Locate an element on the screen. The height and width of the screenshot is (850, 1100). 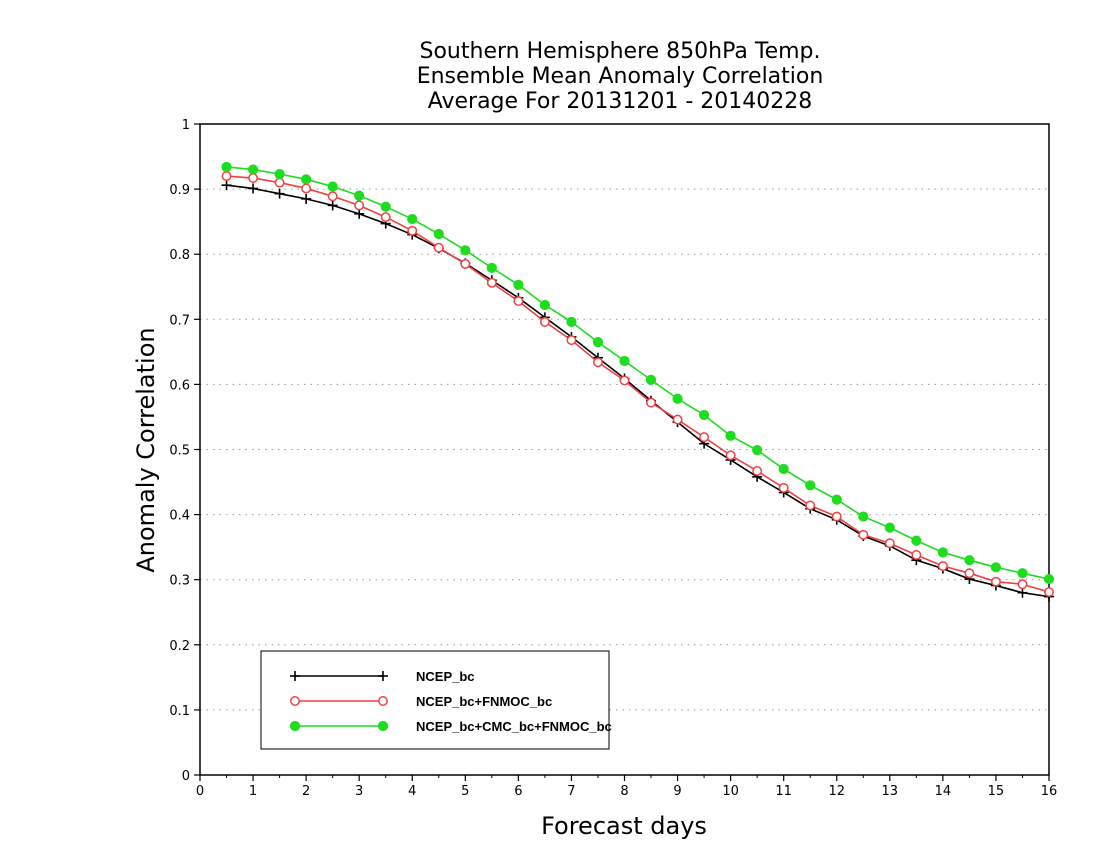
y-tick-label: 0.1 is located at coordinates (179, 711).